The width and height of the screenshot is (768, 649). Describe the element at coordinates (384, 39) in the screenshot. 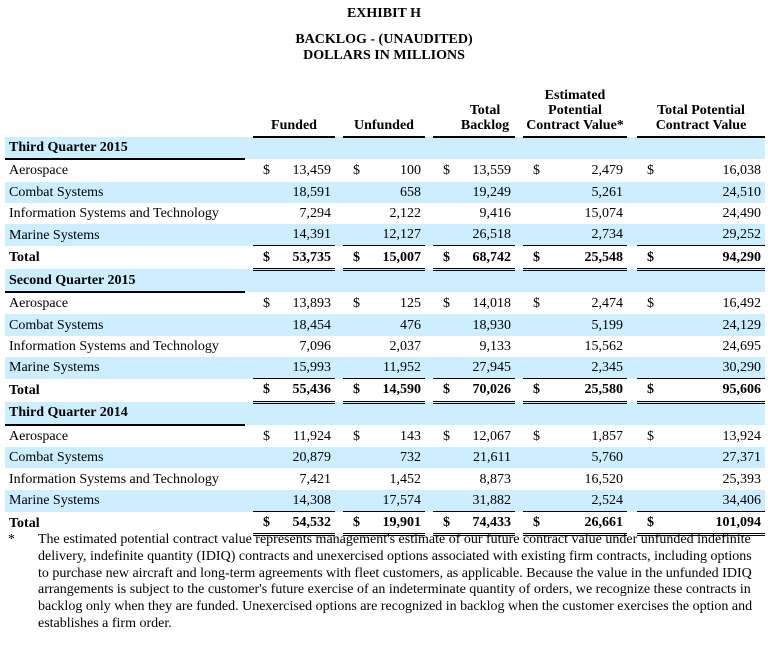

I see `subtitle-backlog: BACKLOG - (UNAUDITED)` at that location.